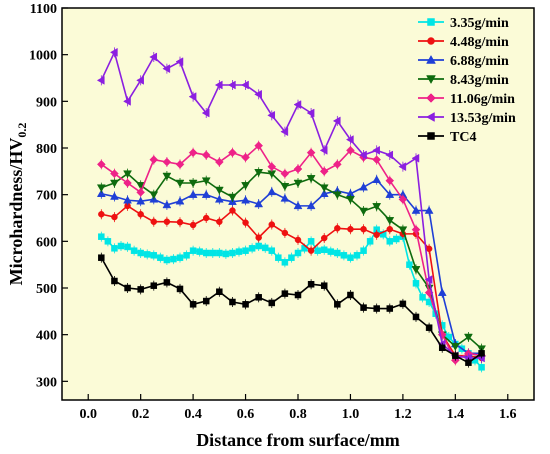 Image resolution: width=550 pixels, height=454 pixels. I want to click on x-tick-label: 1.2, so click(403, 414).